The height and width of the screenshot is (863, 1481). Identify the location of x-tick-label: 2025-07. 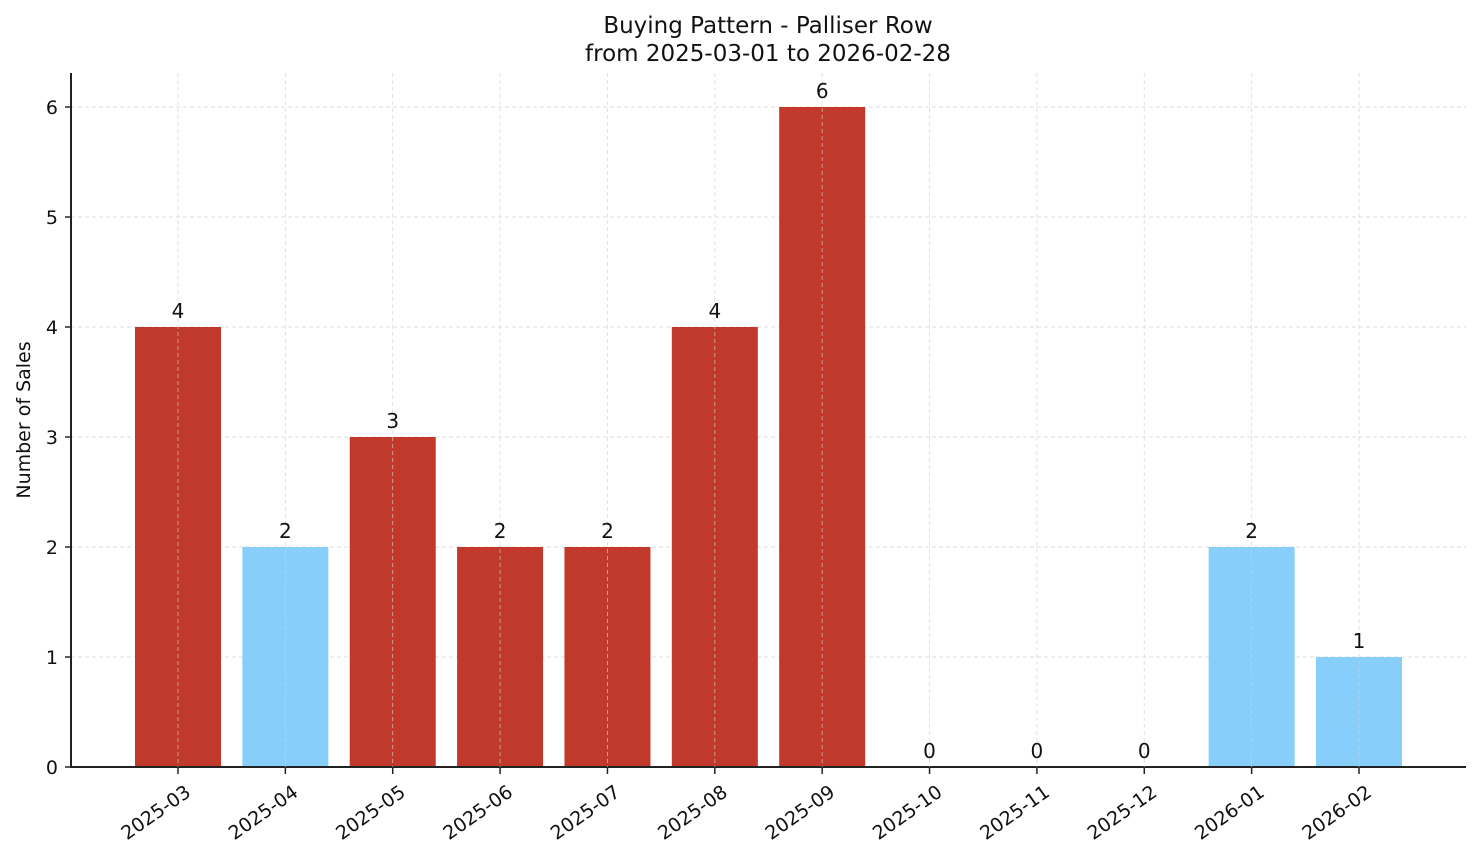
(586, 813).